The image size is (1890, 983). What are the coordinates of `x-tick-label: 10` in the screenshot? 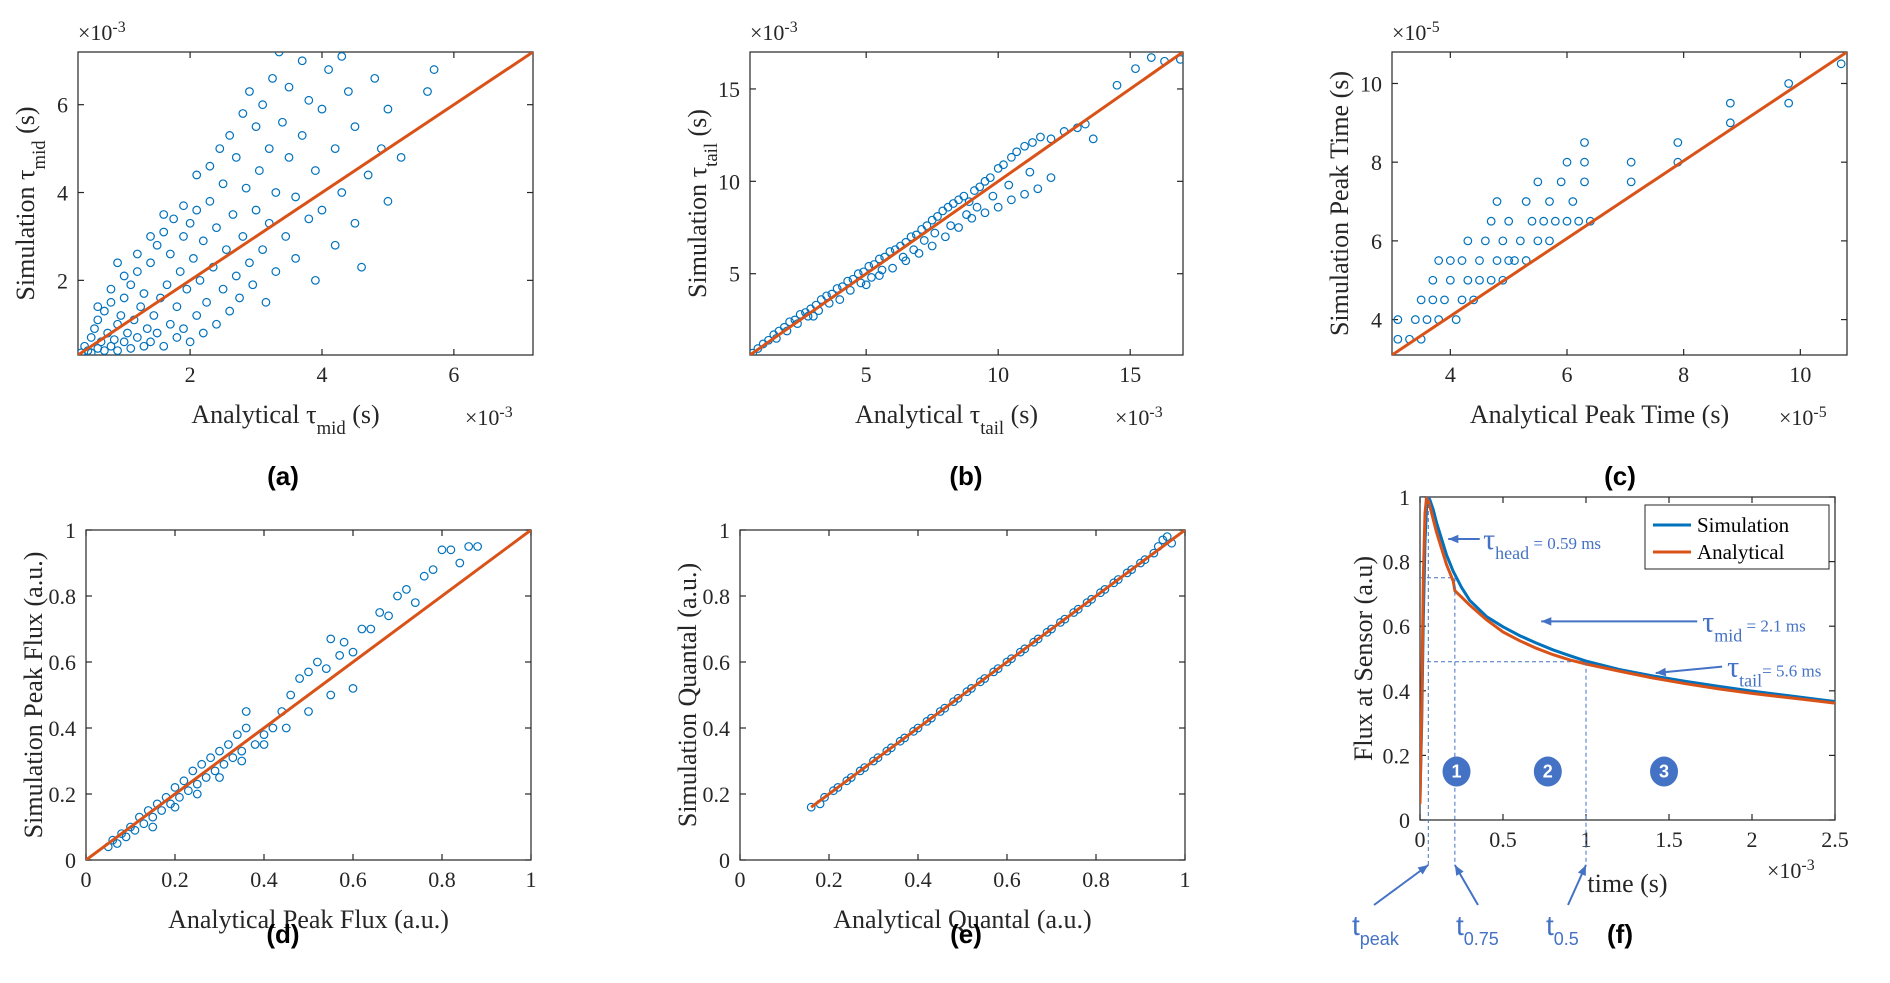 It's located at (998, 374).